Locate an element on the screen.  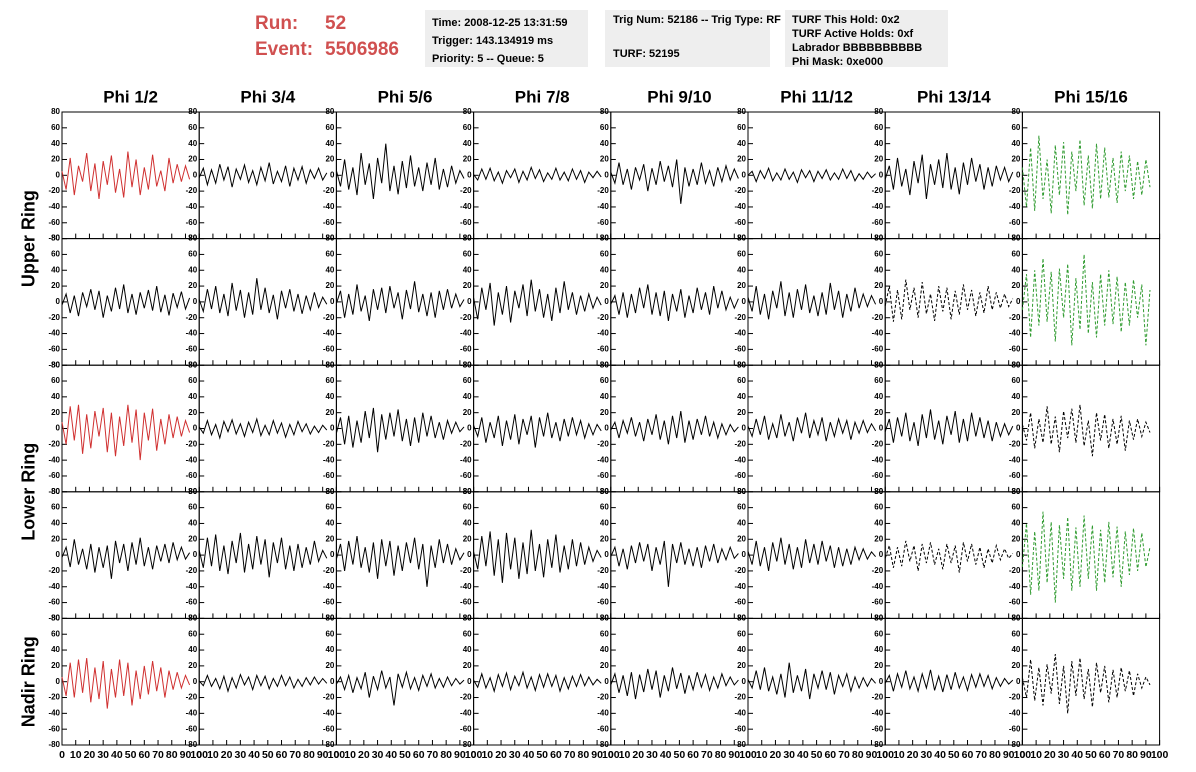
info-line: TURF This Hold: 0x2 is located at coordinates (846, 20).